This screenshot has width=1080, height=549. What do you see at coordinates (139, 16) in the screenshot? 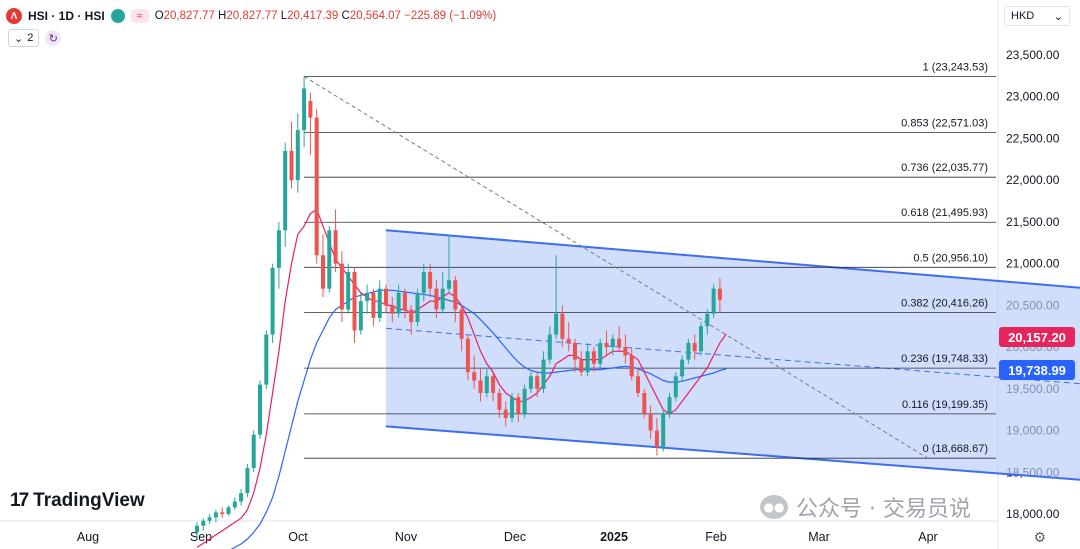
I see `wave-icon: ≈` at bounding box center [139, 16].